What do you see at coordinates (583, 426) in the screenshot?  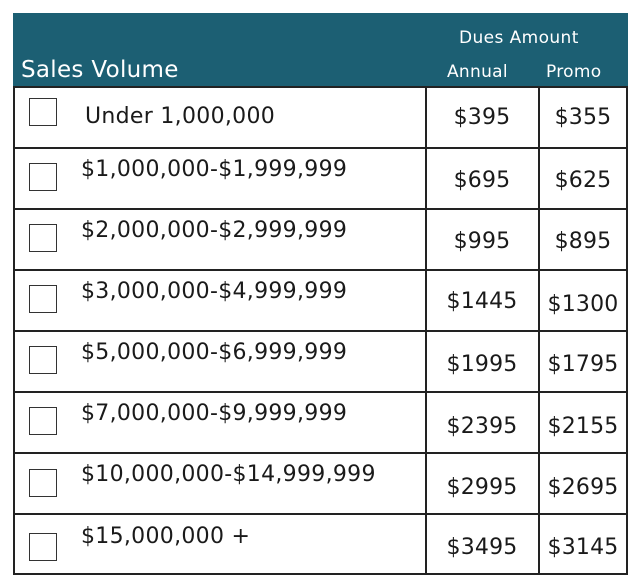 I see `promo-amount: $2155` at bounding box center [583, 426].